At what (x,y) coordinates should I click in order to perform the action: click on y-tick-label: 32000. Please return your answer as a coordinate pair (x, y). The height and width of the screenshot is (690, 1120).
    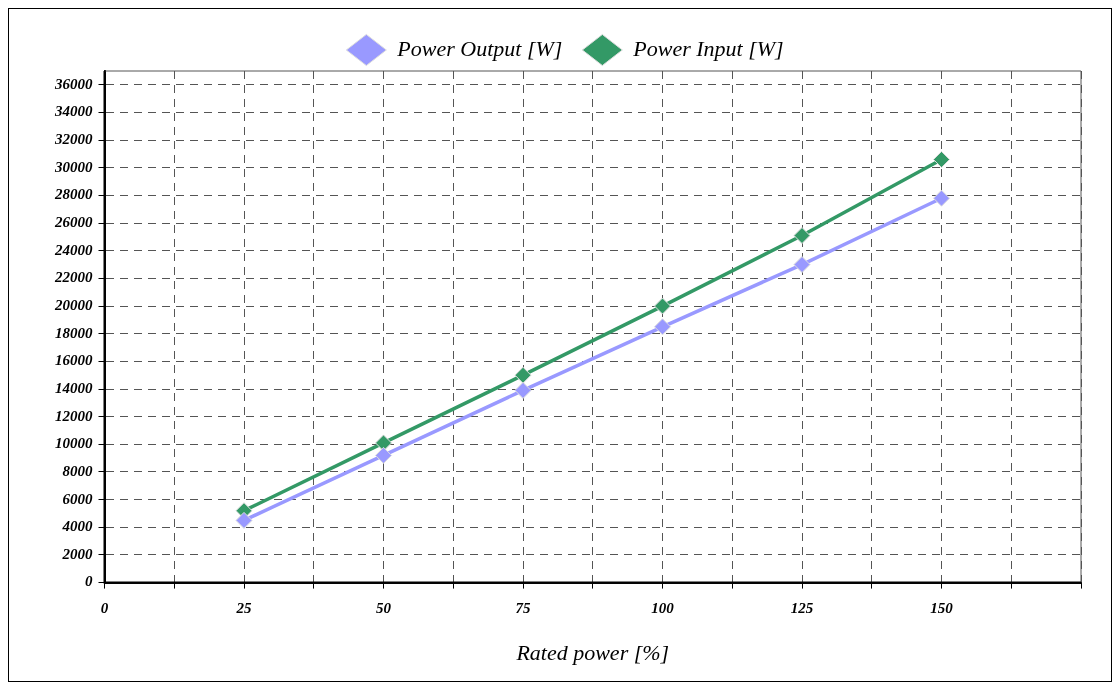
    Looking at the image, I should click on (73, 139).